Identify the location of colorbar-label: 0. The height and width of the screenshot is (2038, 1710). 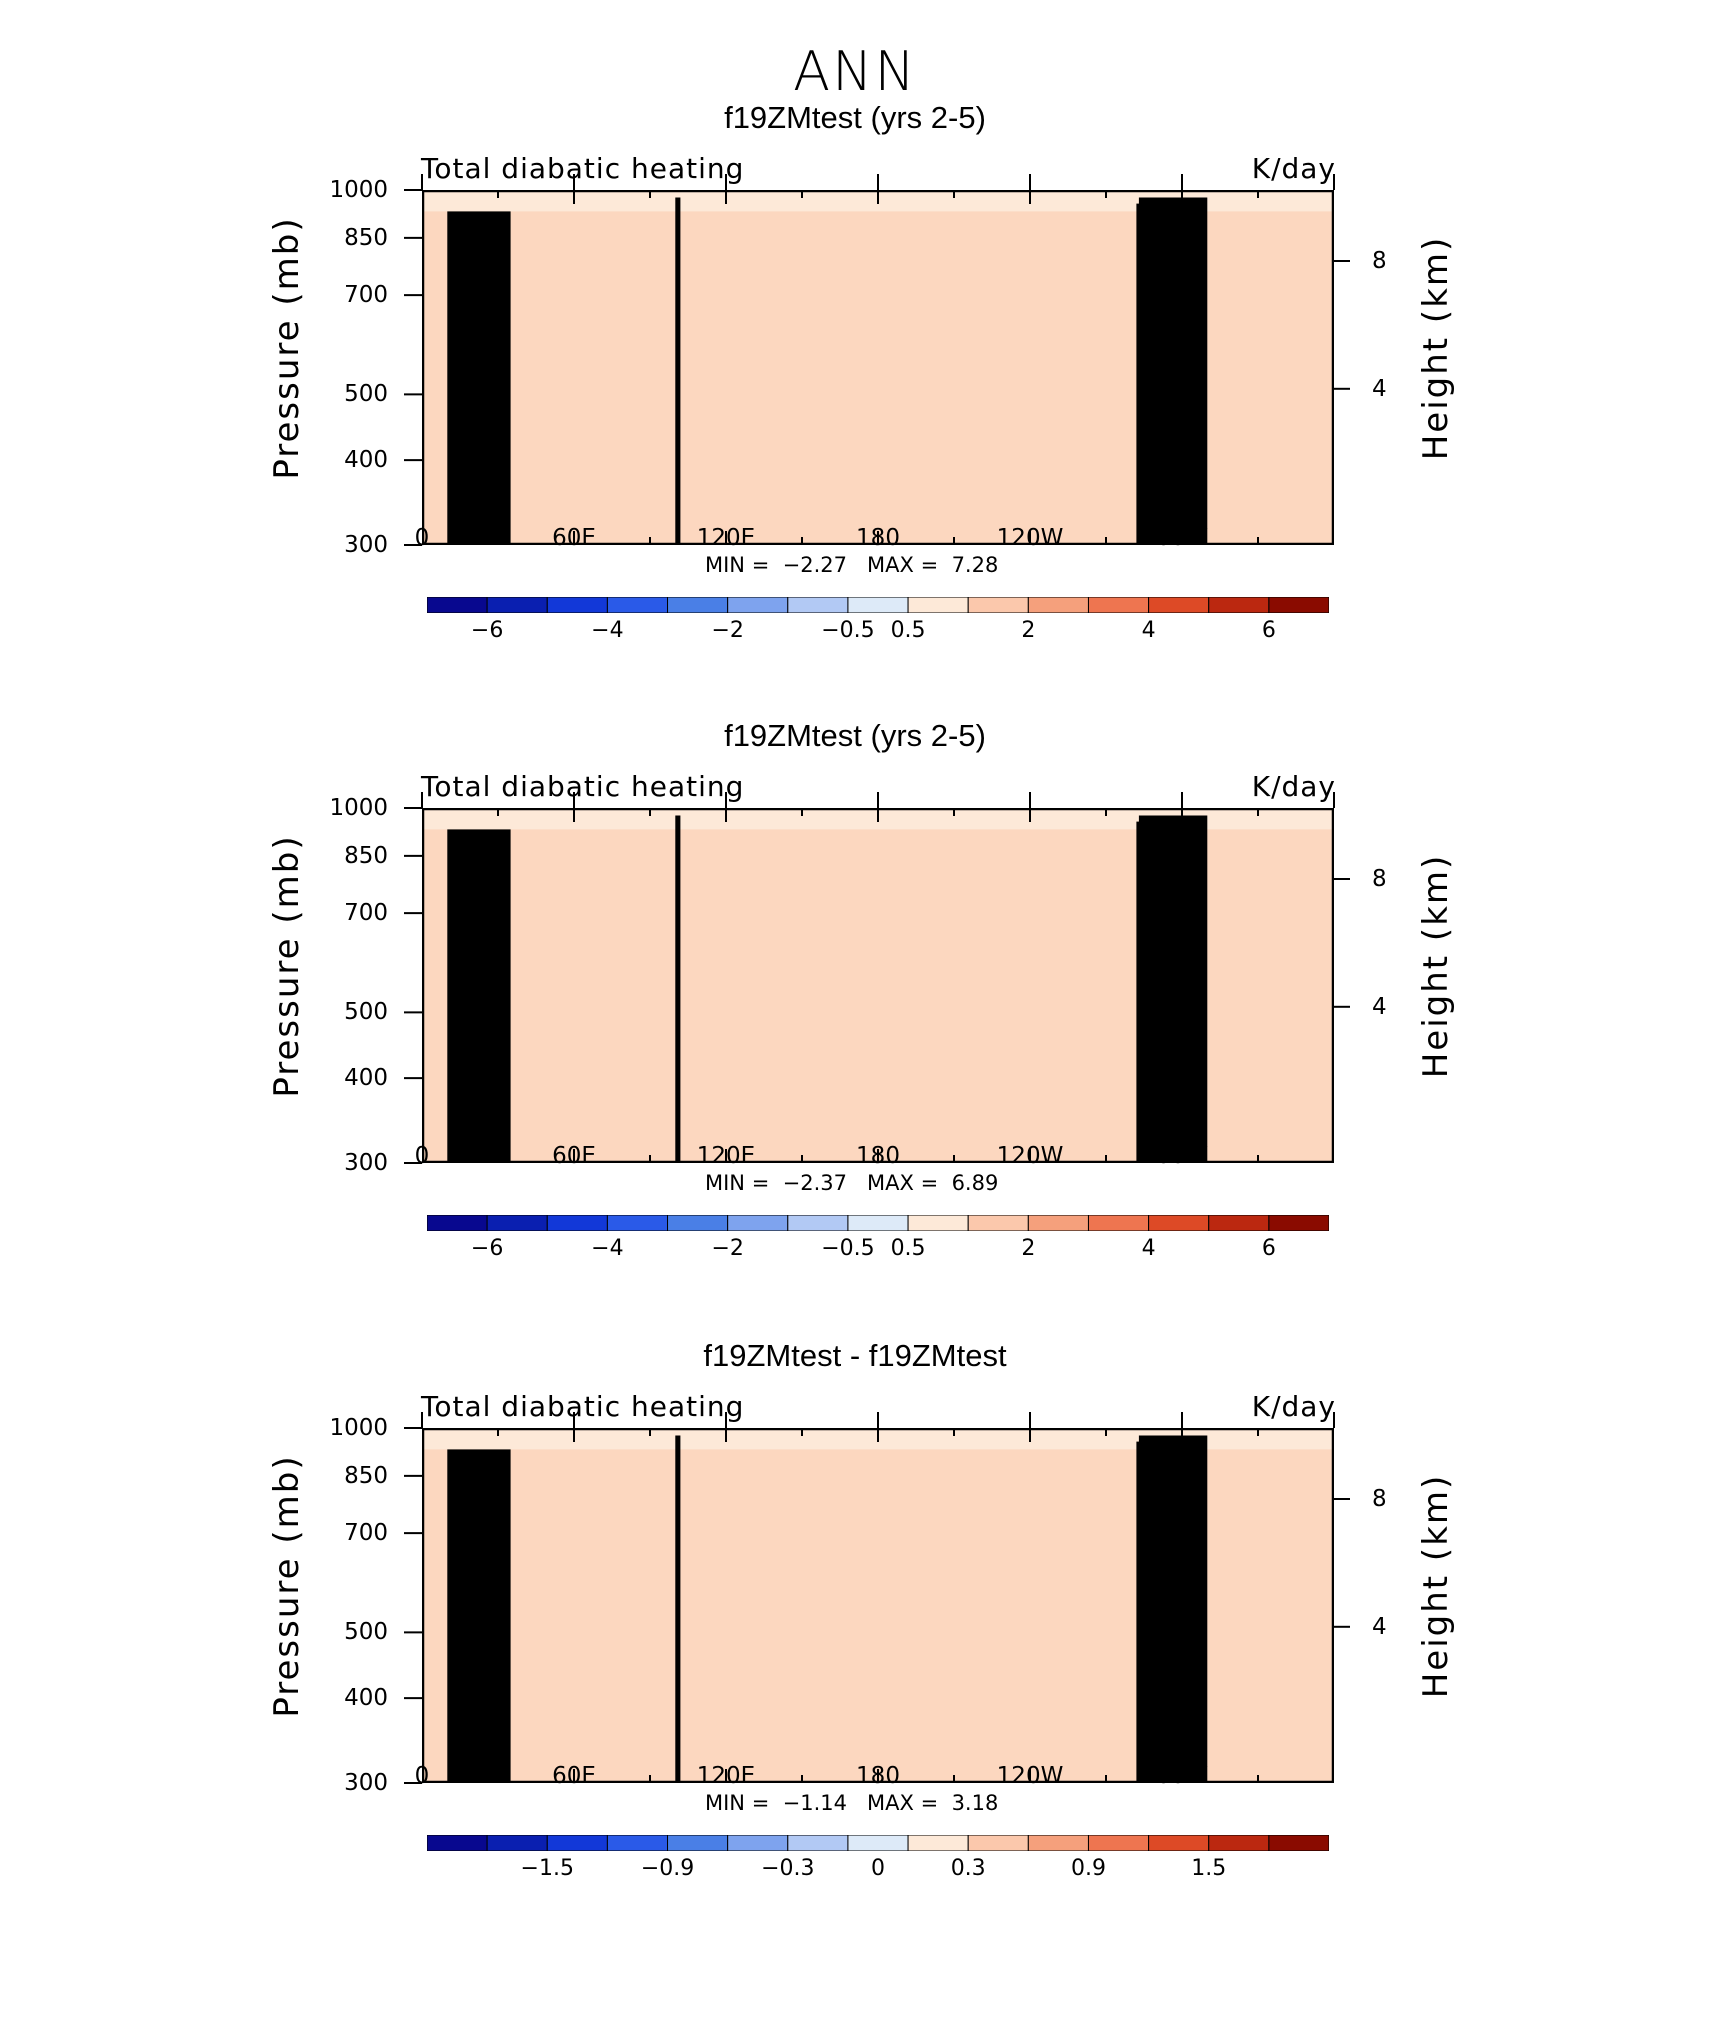
(878, 1868).